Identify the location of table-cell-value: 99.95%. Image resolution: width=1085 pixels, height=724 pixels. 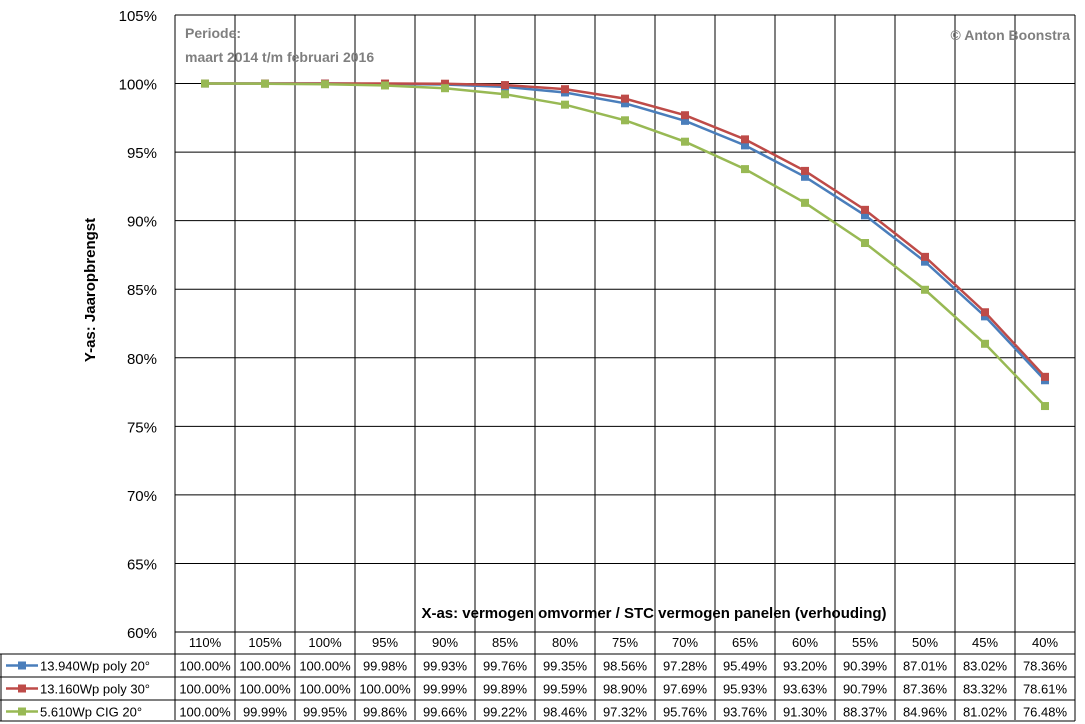
(325, 712).